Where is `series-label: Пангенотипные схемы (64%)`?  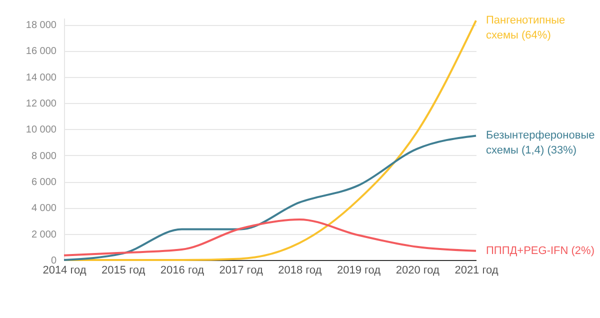
series-label: Пангенотипные схемы (64%) is located at coordinates (526, 28).